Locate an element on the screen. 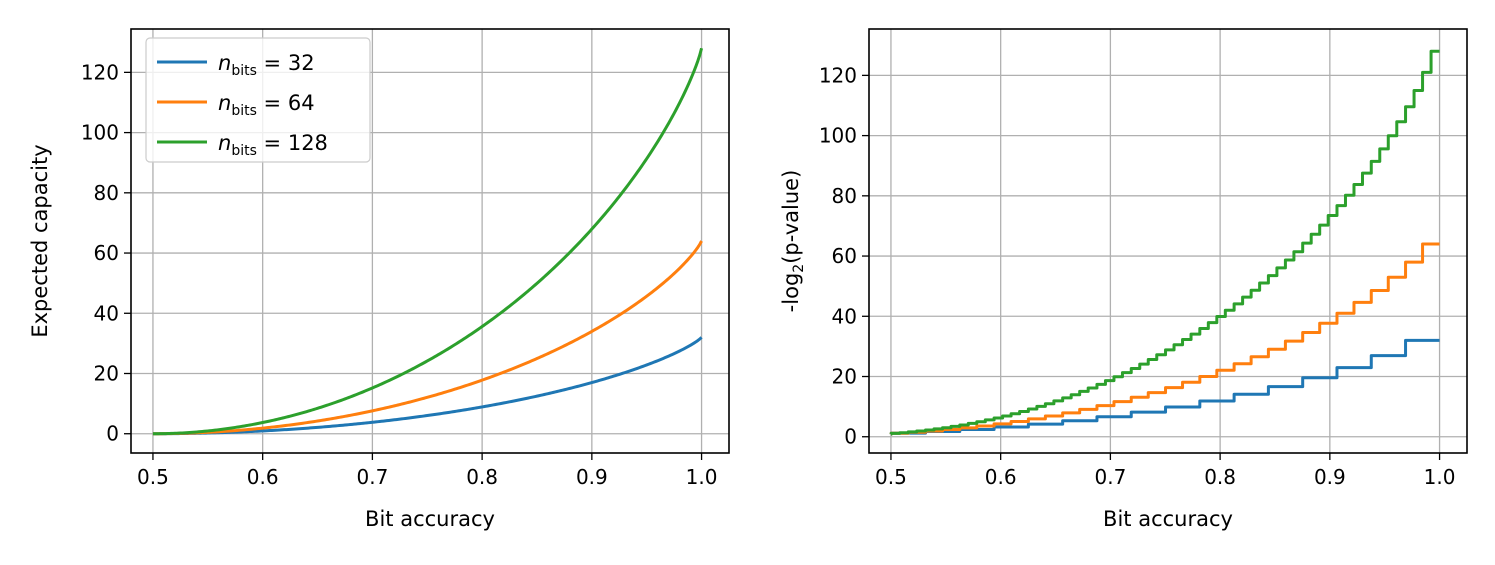 Image resolution: width=1495 pixels, height=565 pixels. legend-value: 64 is located at coordinates (301, 103).